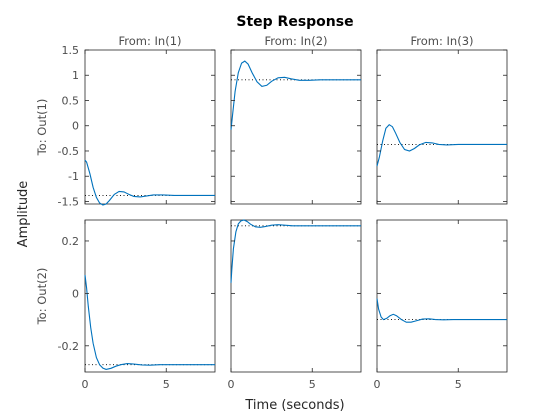 The width and height of the screenshot is (560, 420). Describe the element at coordinates (75, 126) in the screenshot. I see `y-tick-label-row1-3: 0` at that location.